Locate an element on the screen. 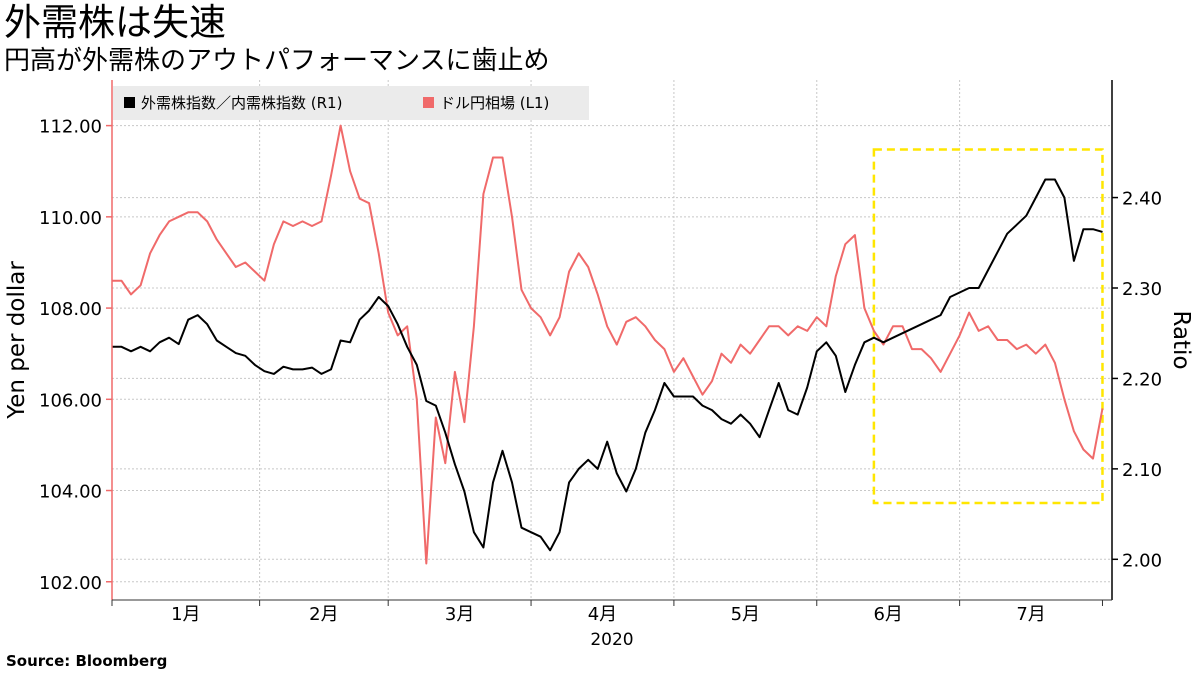 The height and width of the screenshot is (675, 1200). left-tick-label: 104.00 is located at coordinates (70, 492).